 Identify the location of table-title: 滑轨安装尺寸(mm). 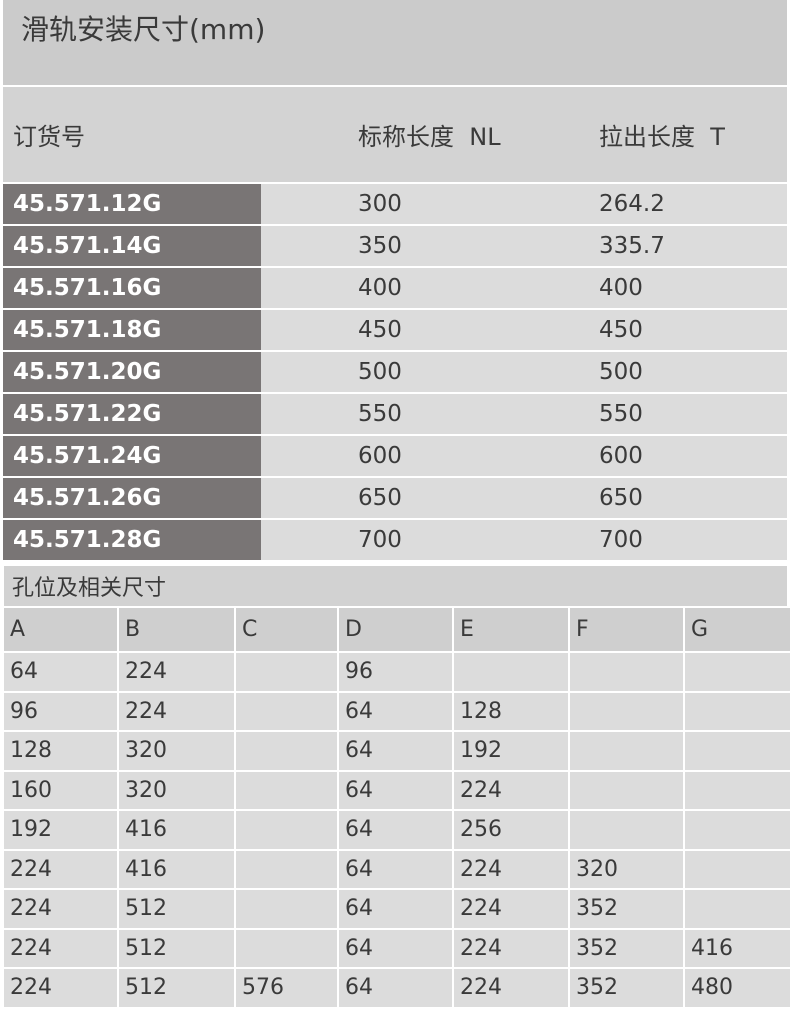
(395, 42).